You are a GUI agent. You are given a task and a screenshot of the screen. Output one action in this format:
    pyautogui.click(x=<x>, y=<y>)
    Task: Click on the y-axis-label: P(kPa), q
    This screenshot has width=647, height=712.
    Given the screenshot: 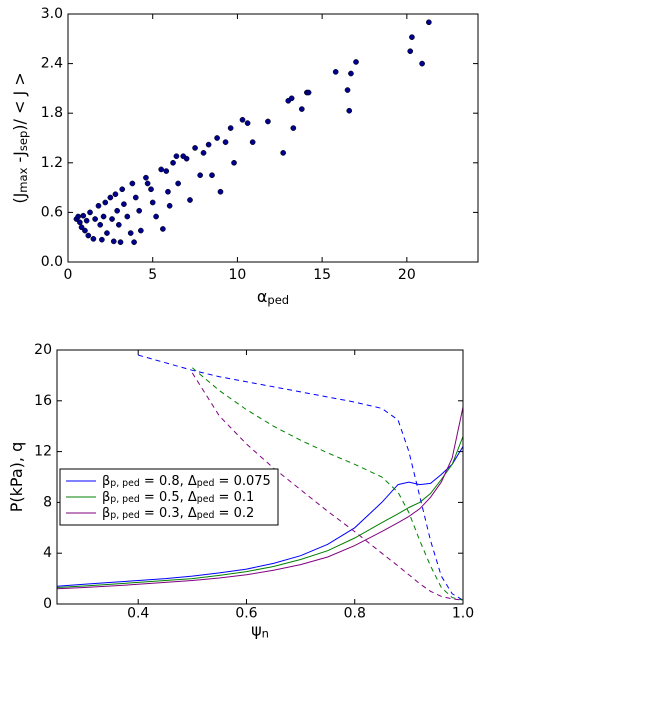 What is the action you would take?
    pyautogui.click(x=16, y=477)
    